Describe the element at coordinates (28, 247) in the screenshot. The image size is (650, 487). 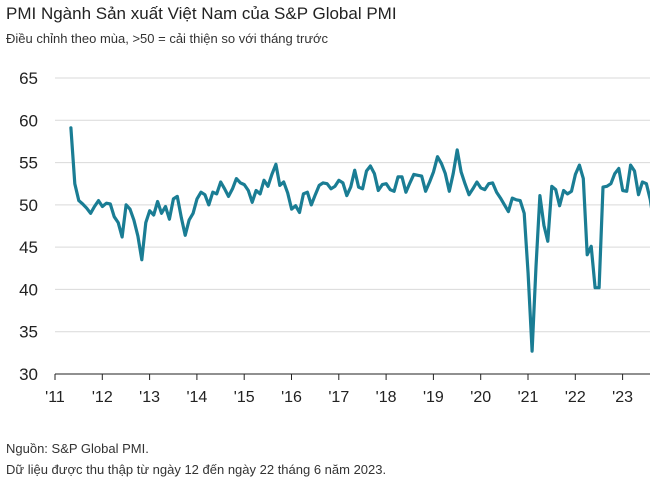
I see `y-tick-label: 45` at that location.